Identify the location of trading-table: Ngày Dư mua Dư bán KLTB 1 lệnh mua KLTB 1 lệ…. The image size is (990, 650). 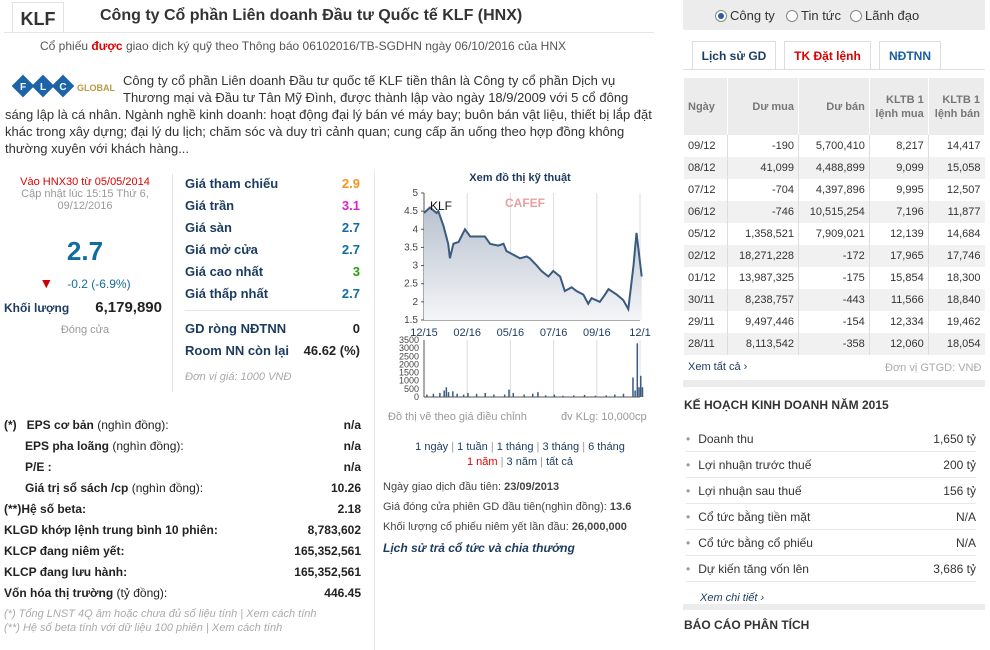
(835, 216).